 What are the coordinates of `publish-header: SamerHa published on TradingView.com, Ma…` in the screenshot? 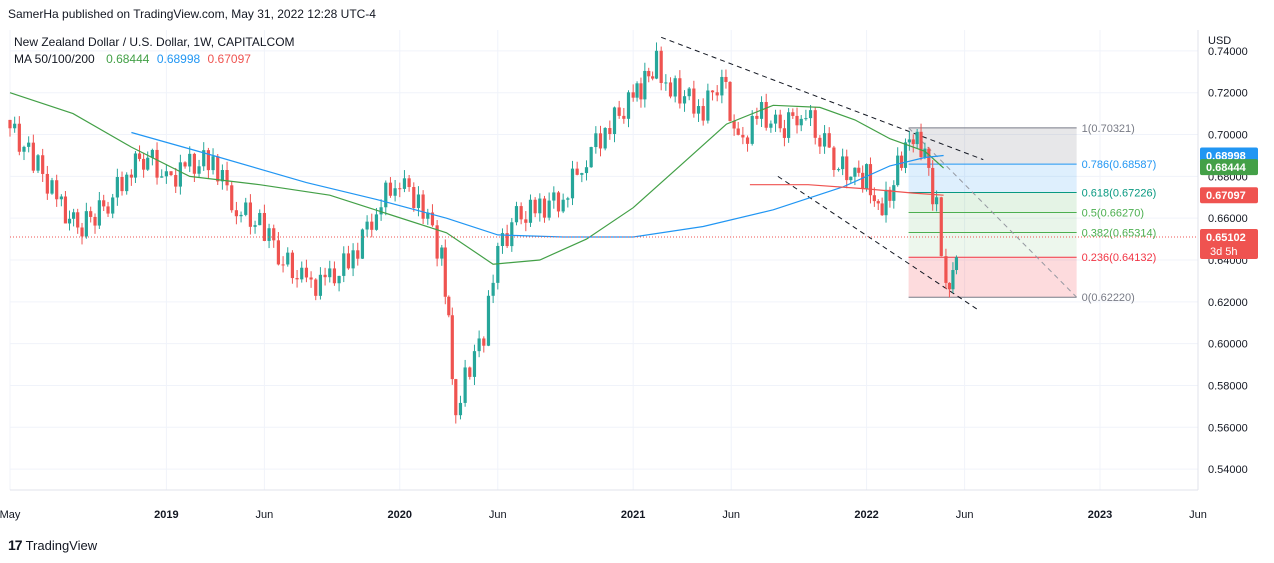 It's located at (637, 14).